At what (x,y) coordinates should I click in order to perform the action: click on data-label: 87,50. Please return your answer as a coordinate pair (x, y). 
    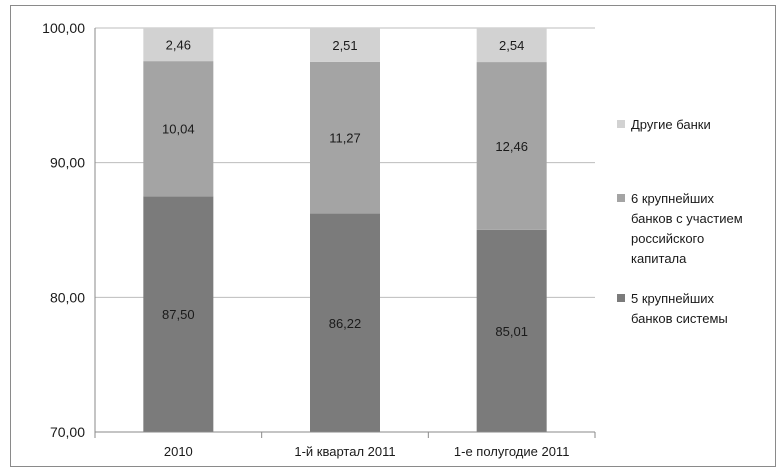
    Looking at the image, I should click on (178, 314).